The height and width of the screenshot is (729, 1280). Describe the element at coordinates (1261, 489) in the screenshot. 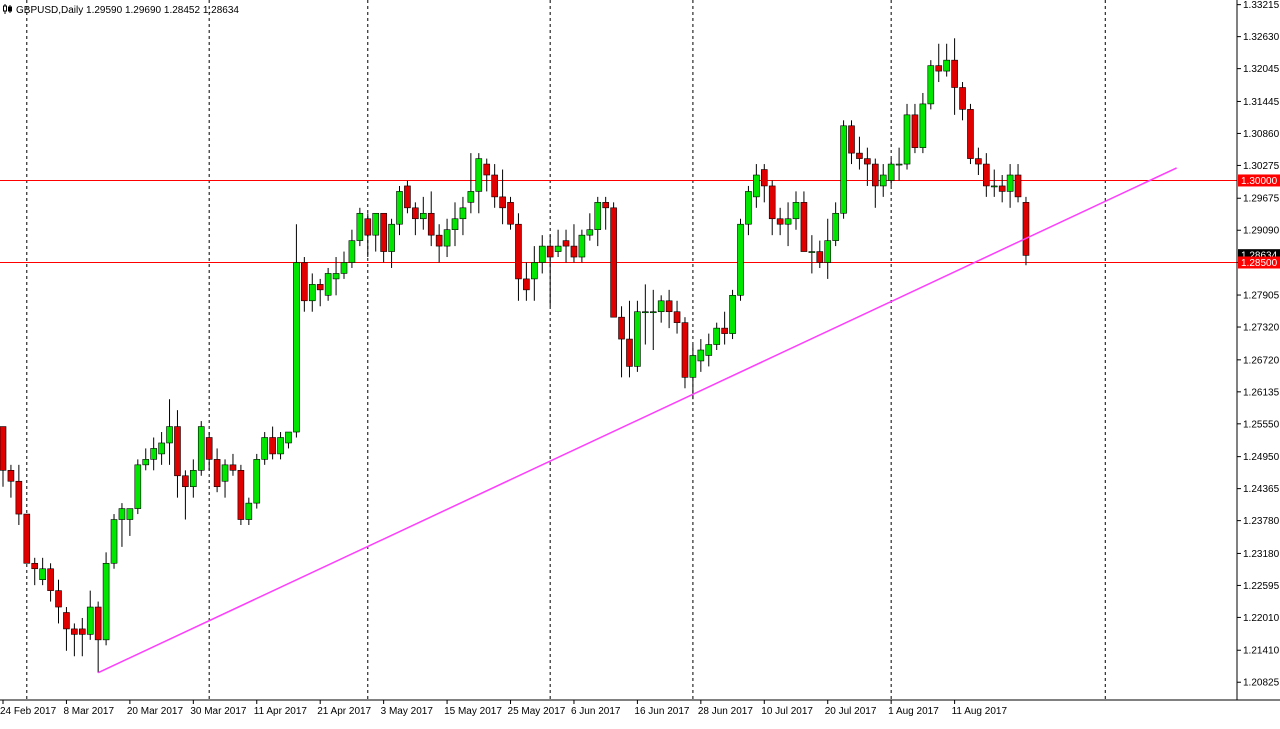

I see `price-tick-label: 1.24365` at that location.